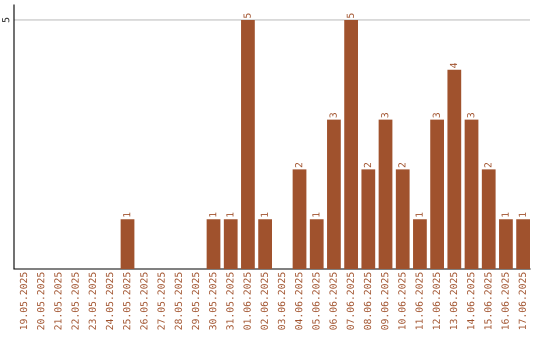 Image resolution: width=540 pixels, height=340 pixels. Describe the element at coordinates (488, 301) in the screenshot. I see `x-tick-label: 15.06.2025` at that location.